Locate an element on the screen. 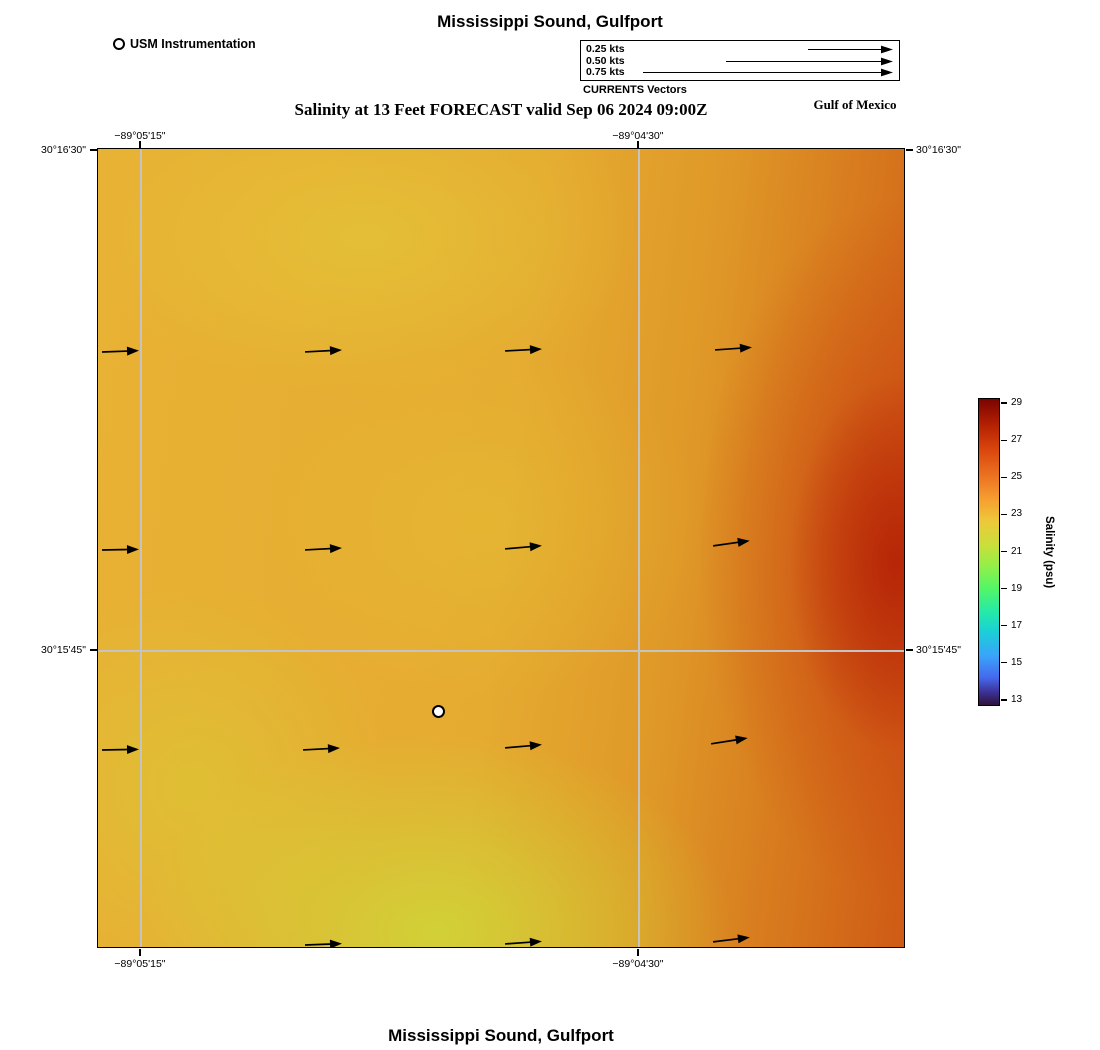 The height and width of the screenshot is (1050, 1100). station-marker-icon is located at coordinates (119, 44).